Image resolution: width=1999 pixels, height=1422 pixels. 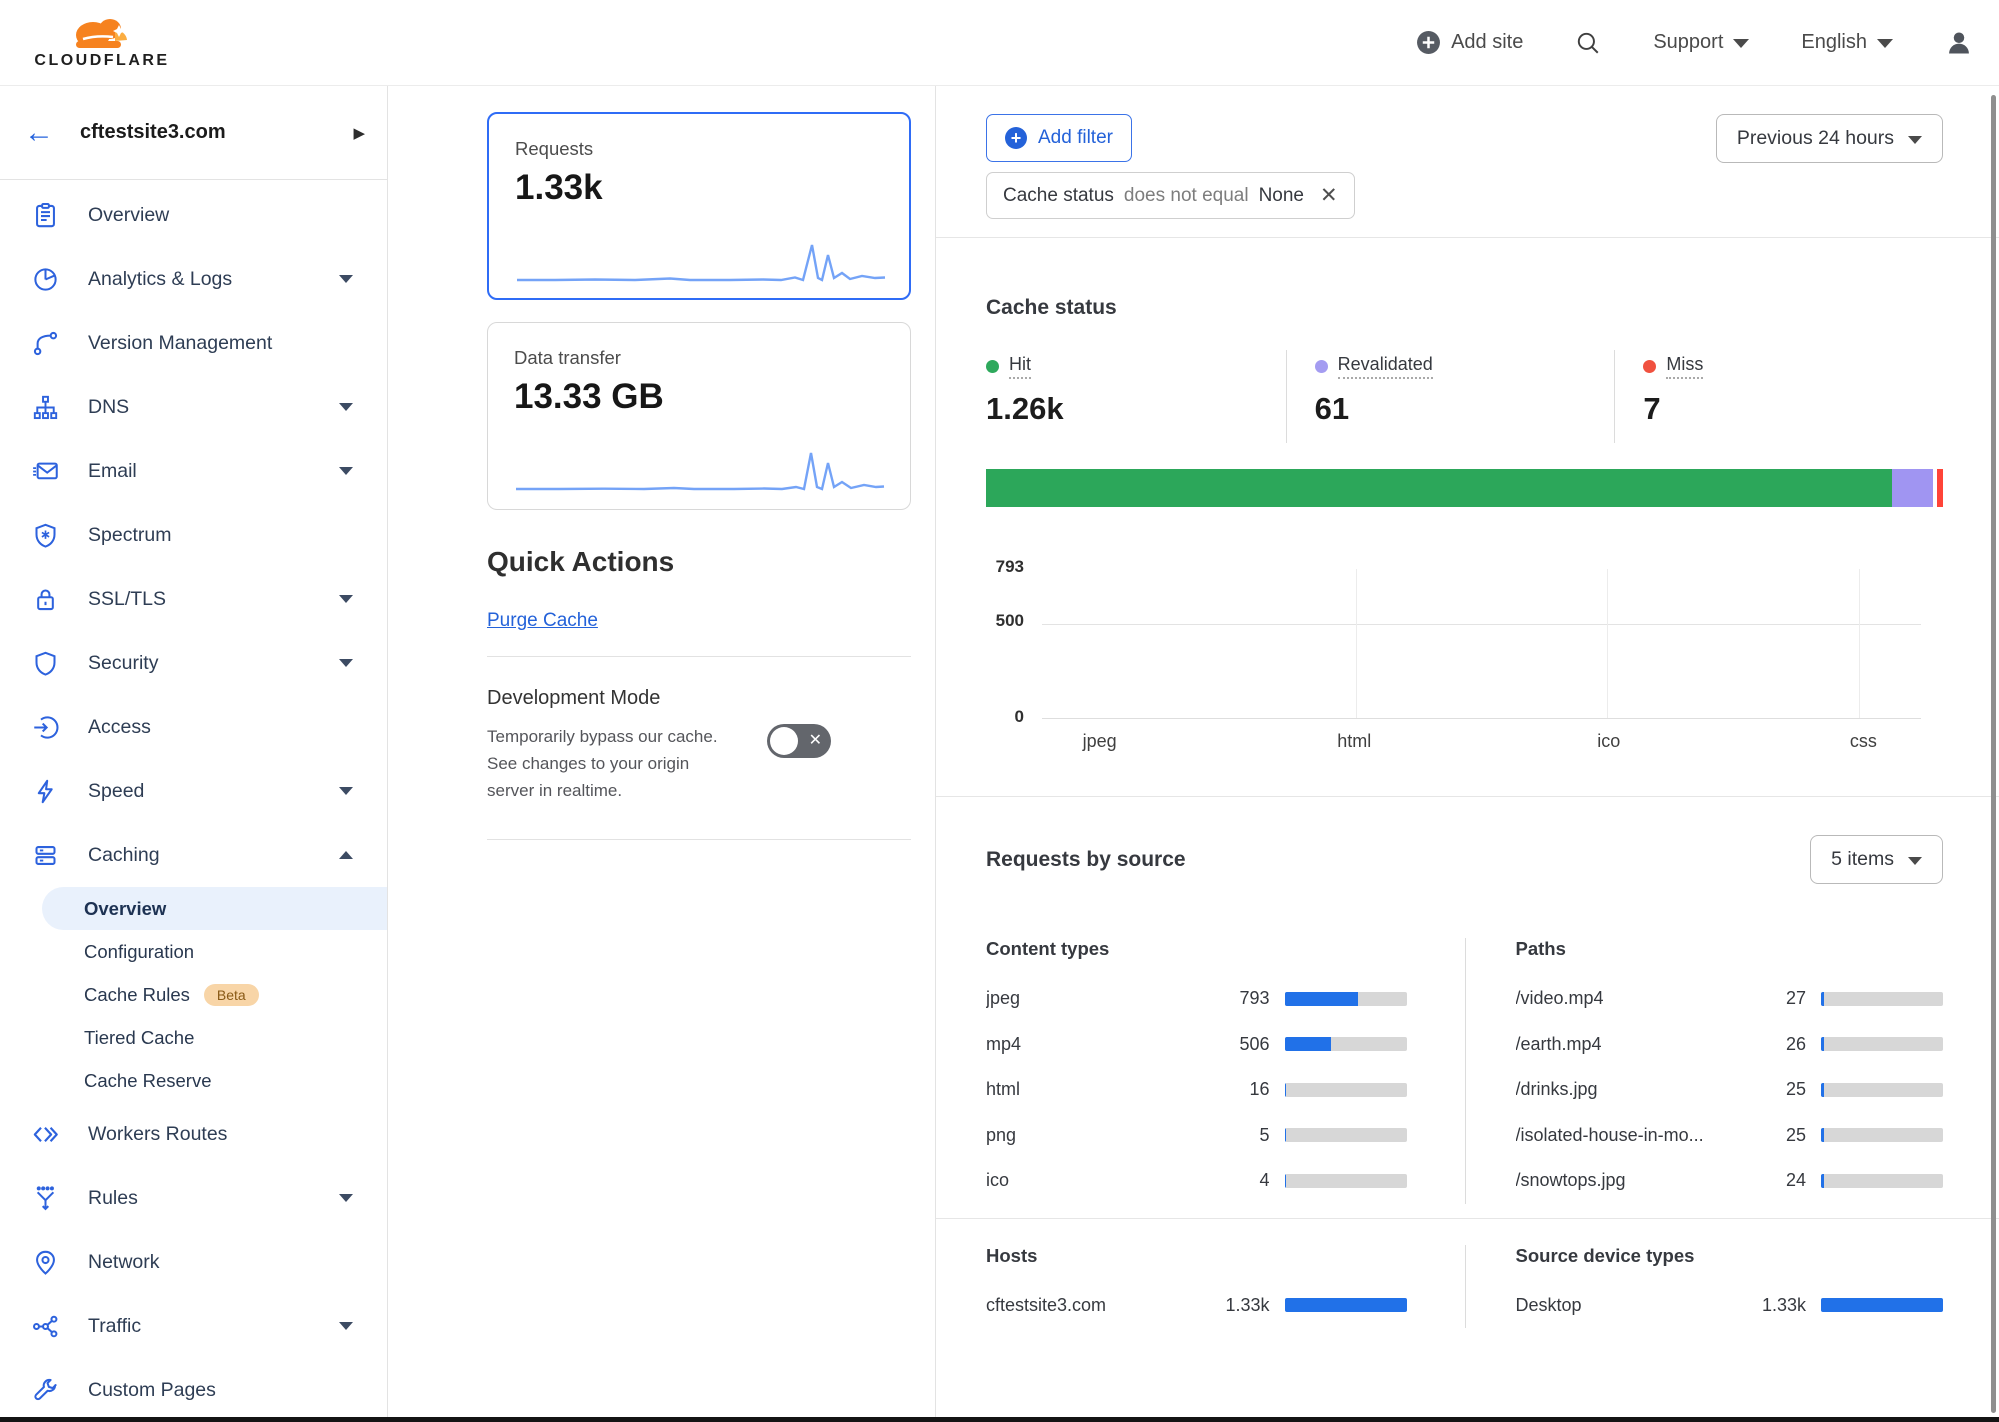 What do you see at coordinates (799, 741) in the screenshot?
I see `development-mode-toggle: ✕` at bounding box center [799, 741].